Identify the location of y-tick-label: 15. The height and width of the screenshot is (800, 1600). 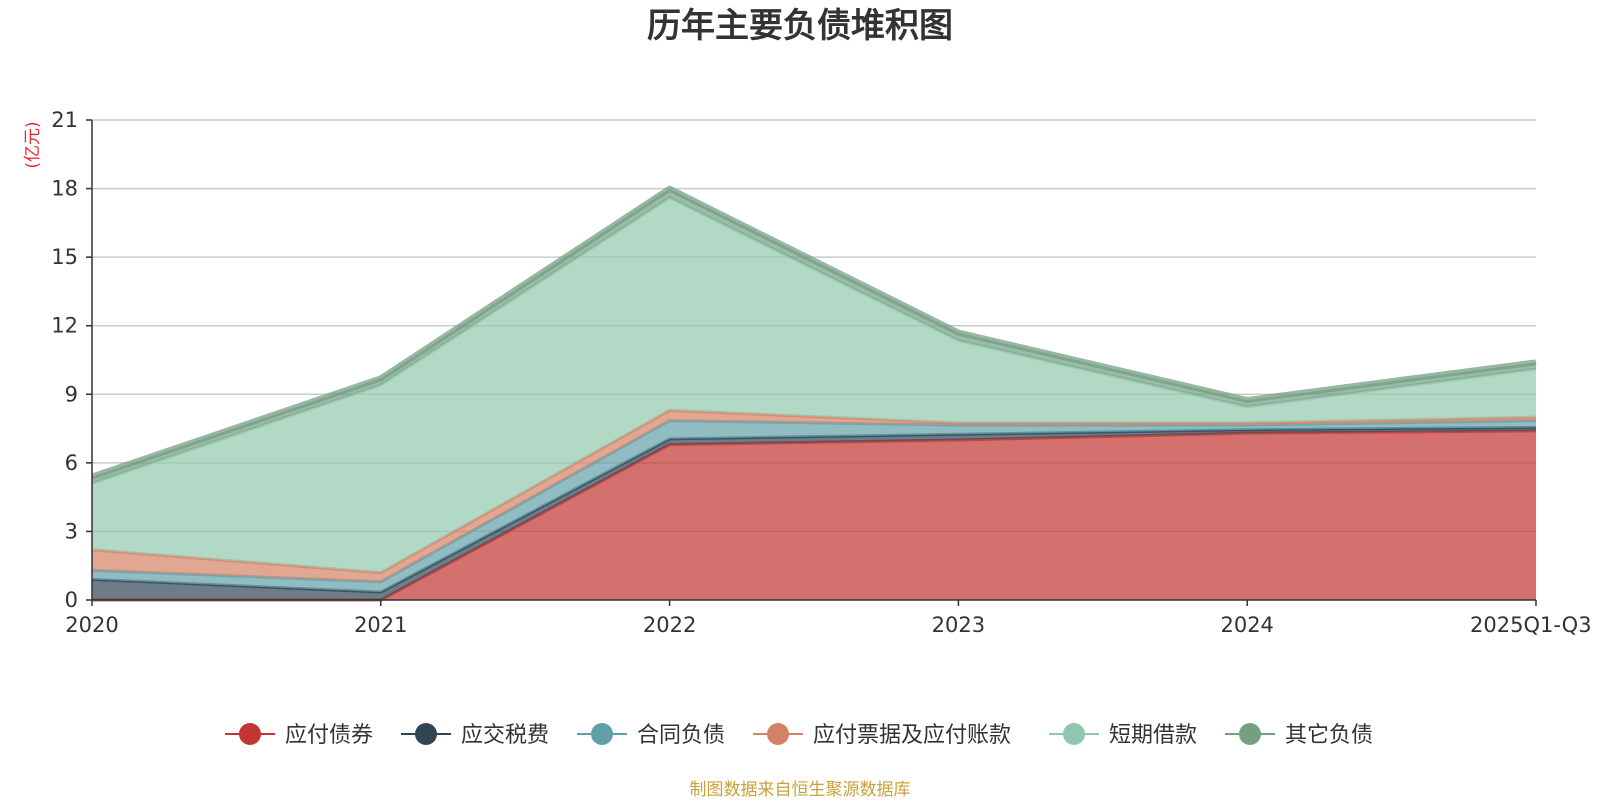
(64, 257).